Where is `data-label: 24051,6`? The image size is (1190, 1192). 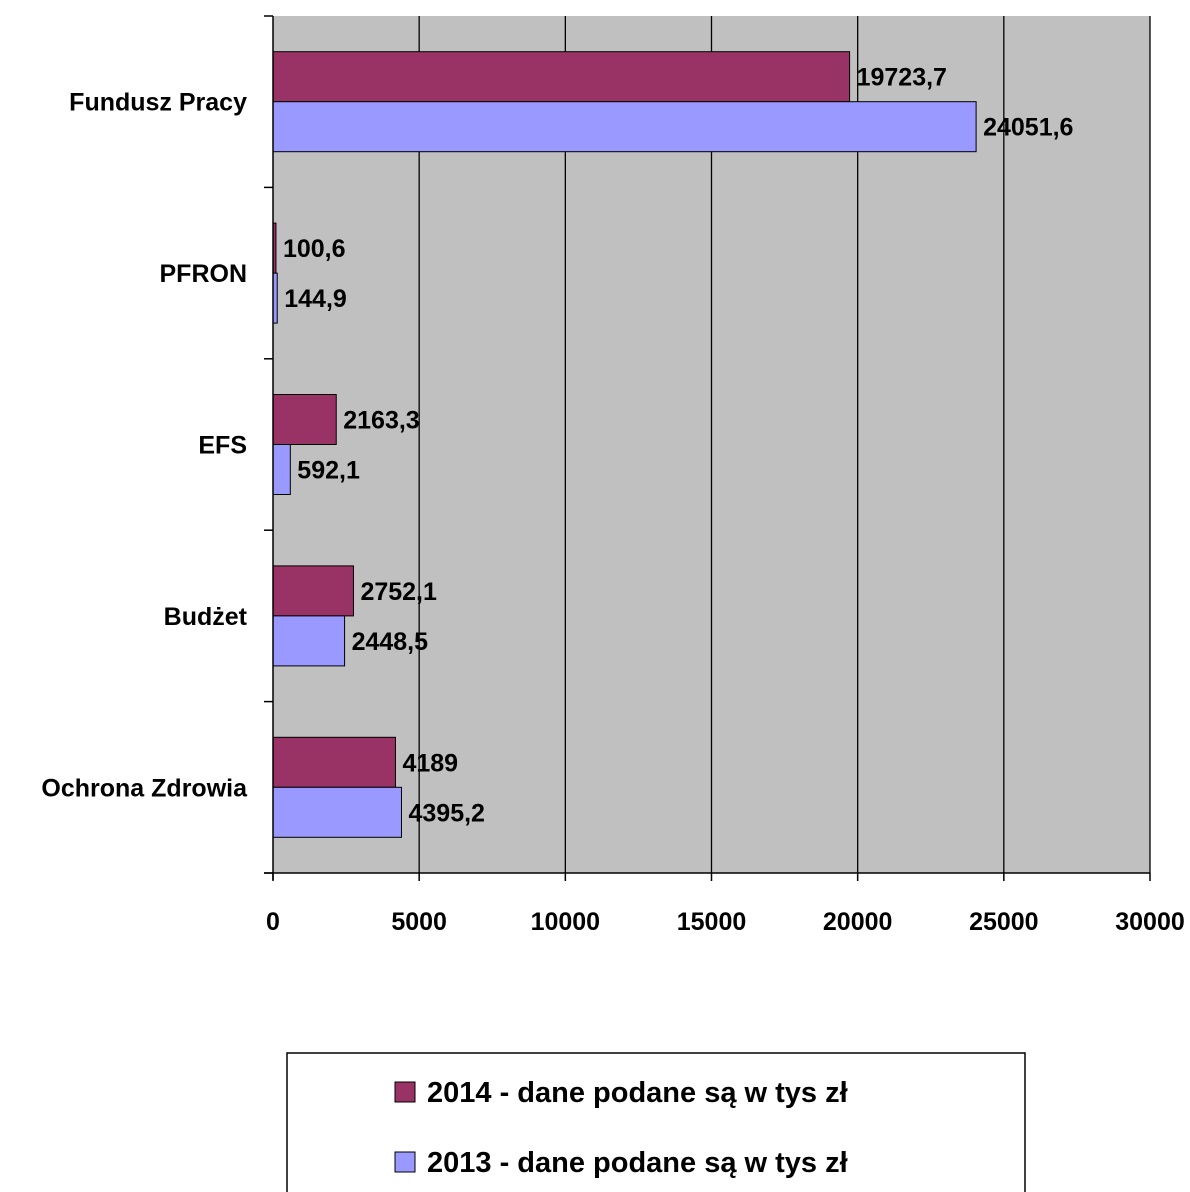 data-label: 24051,6 is located at coordinates (1028, 128).